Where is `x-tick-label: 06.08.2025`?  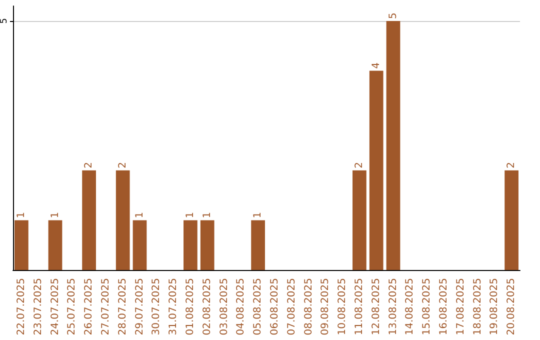 x-tick-label: 06.08.2025 is located at coordinates (274, 307).